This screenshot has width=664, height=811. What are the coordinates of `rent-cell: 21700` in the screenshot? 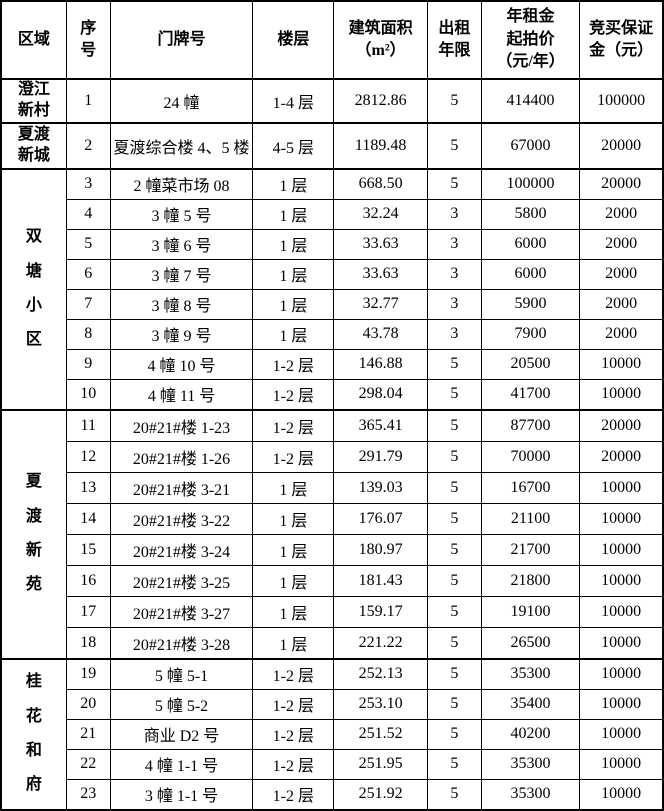 It's located at (530, 549).